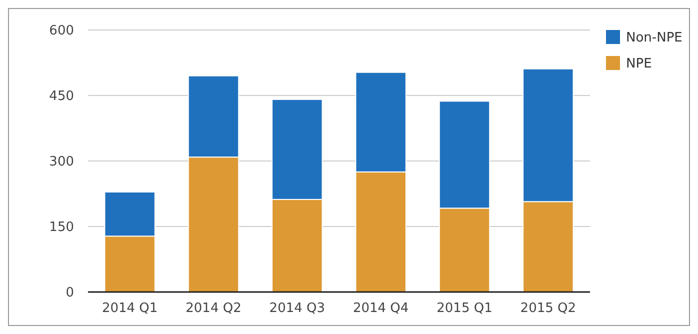 The width and height of the screenshot is (698, 334). What do you see at coordinates (70, 293) in the screenshot?
I see `y-tick-label: 0` at bounding box center [70, 293].